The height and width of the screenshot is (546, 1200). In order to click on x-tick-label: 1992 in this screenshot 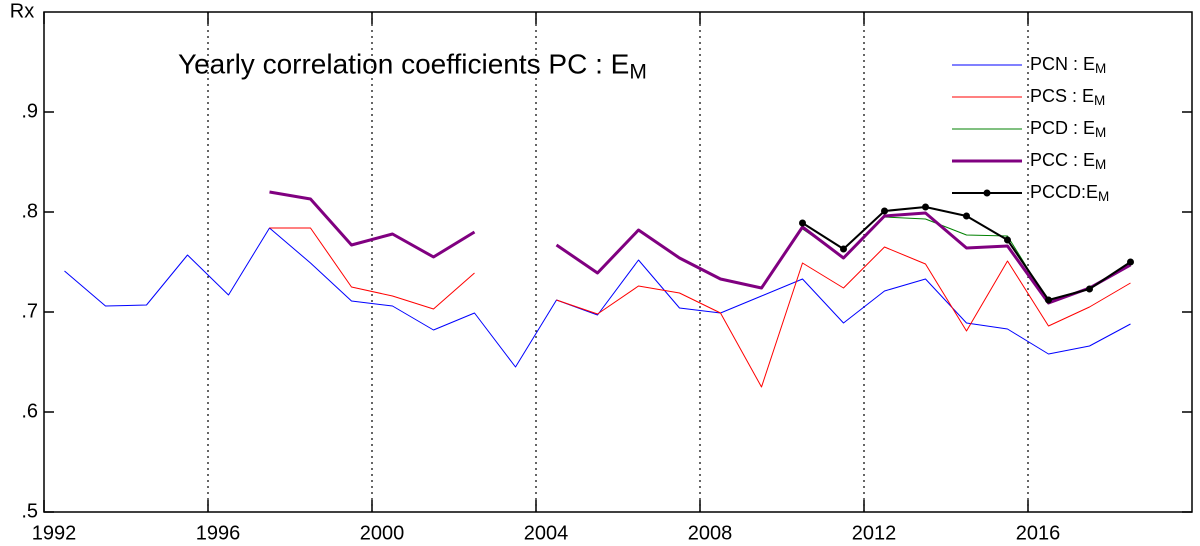, I will do `click(54, 533)`.